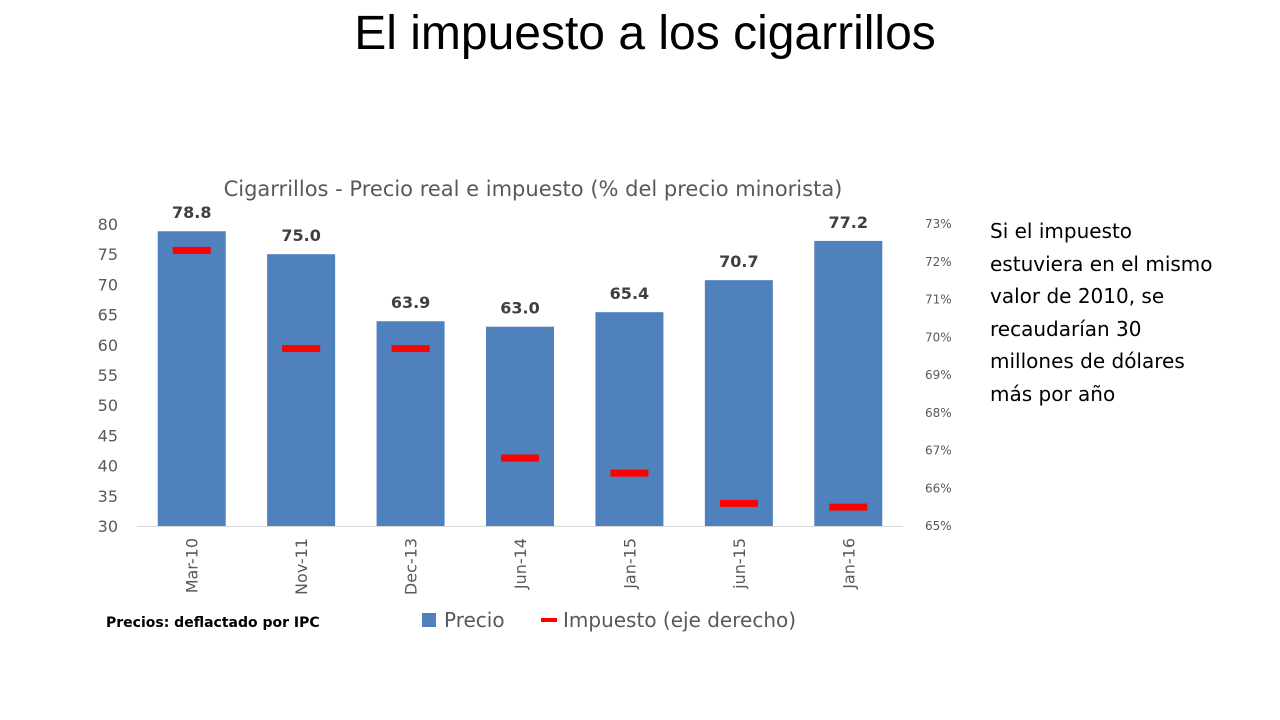 Image resolution: width=1280 pixels, height=720 pixels. What do you see at coordinates (108, 345) in the screenshot?
I see `y-left-tick-label: 60` at bounding box center [108, 345].